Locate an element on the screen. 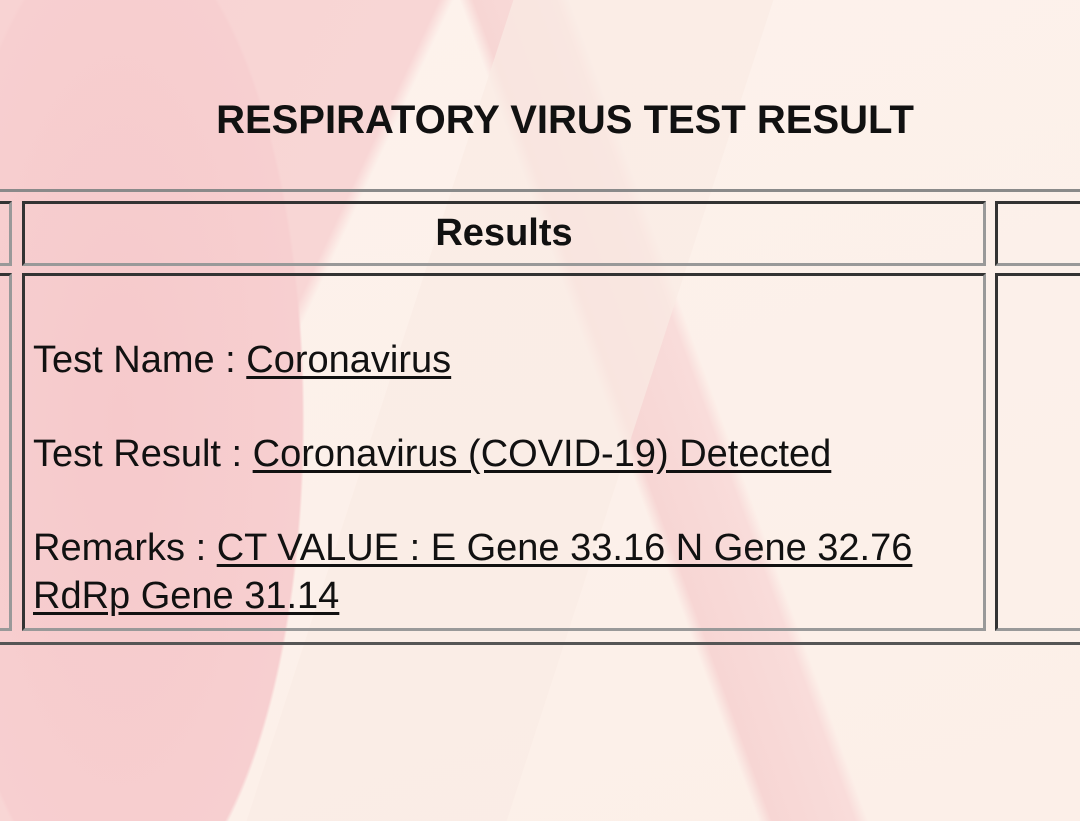 This screenshot has height=821, width=1080. remarks-label: Remarks : is located at coordinates (125, 548).